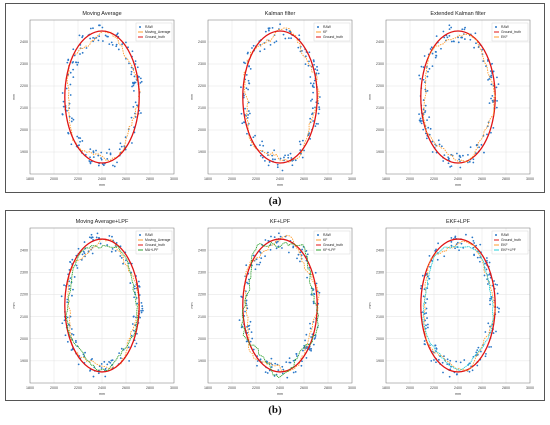 Image resolution: width=550 pixels, height=425 pixels. What do you see at coordinates (102, 222) in the screenshot?
I see `chart-title: Moving Average+LPF` at bounding box center [102, 222].